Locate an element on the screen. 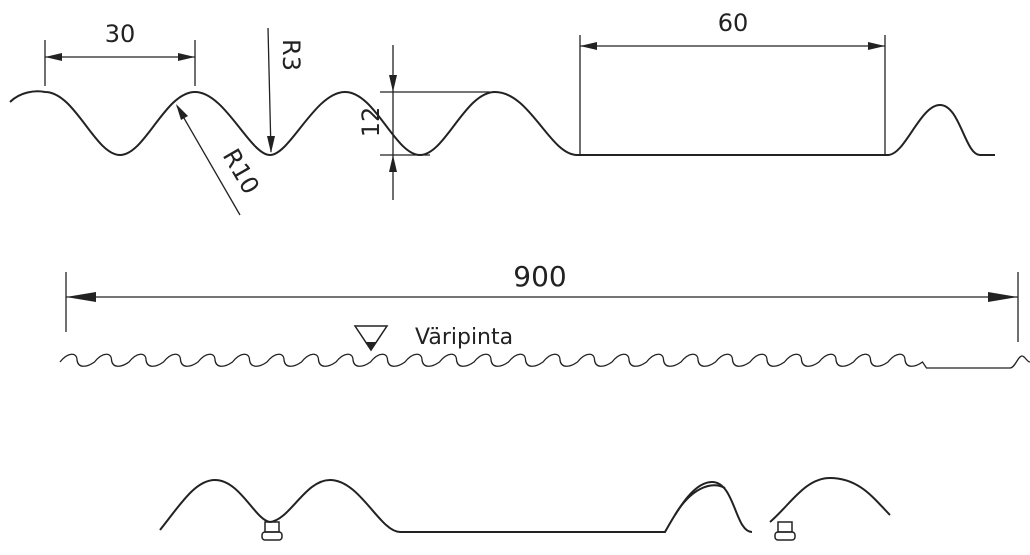  surface-label: Väripinta is located at coordinates (464, 337).